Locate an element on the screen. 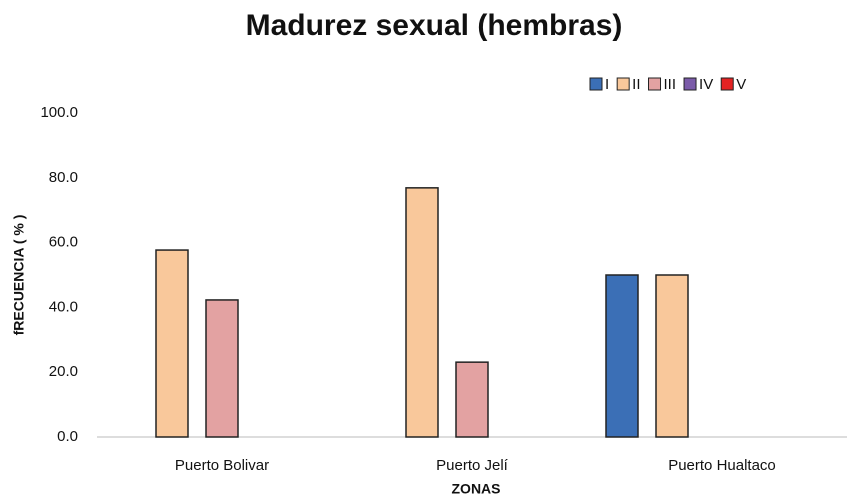 Image resolution: width=849 pixels, height=499 pixels. y-tick-label: 80.0 is located at coordinates (63, 177).